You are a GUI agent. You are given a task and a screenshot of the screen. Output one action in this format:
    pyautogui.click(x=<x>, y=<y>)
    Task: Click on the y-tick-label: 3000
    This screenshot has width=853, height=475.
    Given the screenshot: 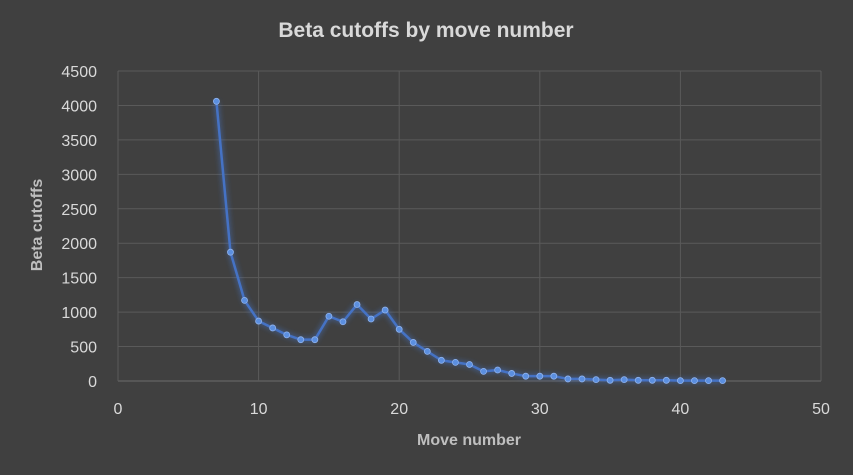 What is the action you would take?
    pyautogui.click(x=79, y=175)
    